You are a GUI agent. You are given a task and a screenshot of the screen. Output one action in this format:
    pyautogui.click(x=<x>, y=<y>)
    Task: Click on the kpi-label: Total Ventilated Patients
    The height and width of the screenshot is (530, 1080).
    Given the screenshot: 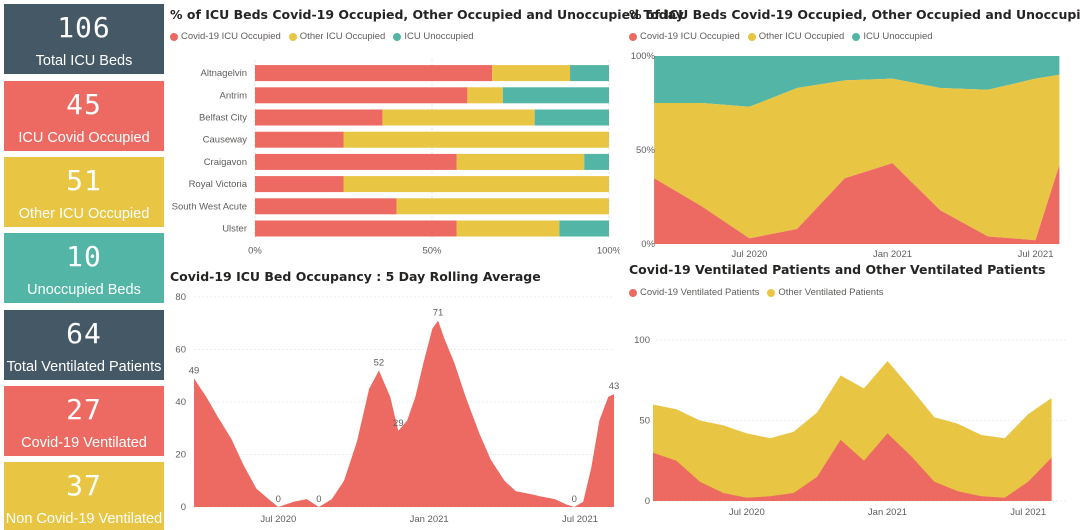 What is the action you would take?
    pyautogui.click(x=84, y=367)
    